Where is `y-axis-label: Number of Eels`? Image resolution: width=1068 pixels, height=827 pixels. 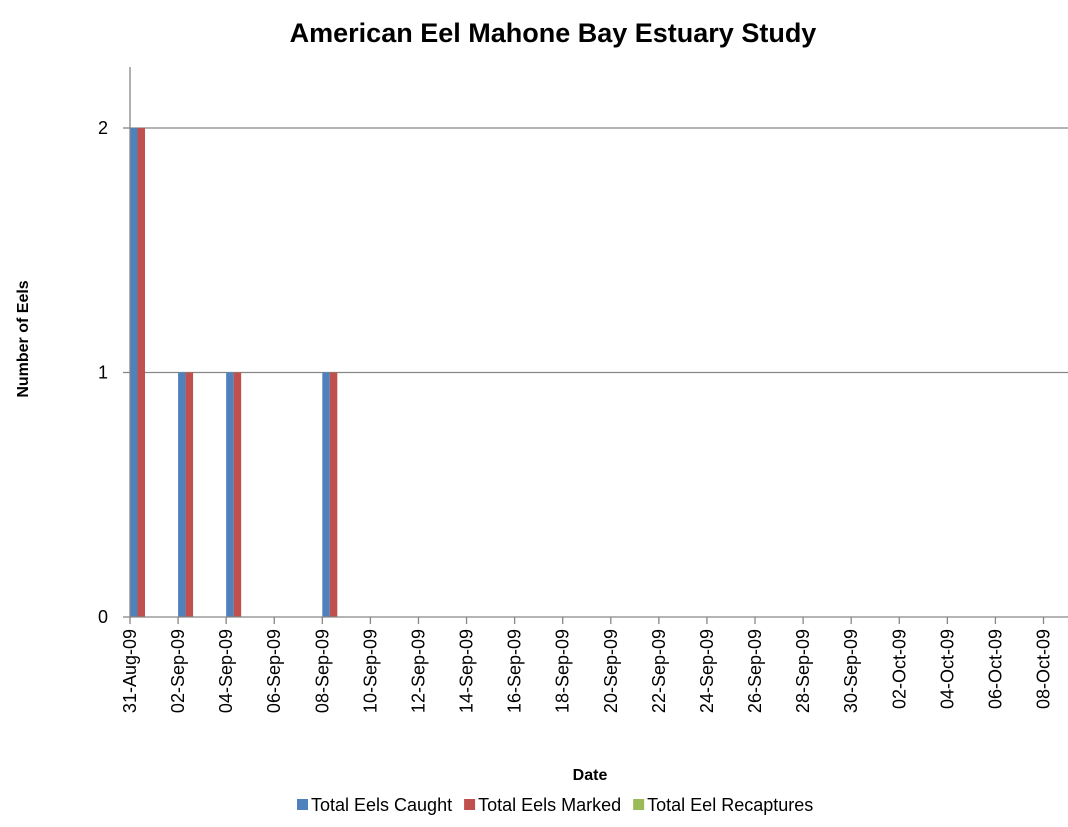 y-axis-label: Number of Eels is located at coordinates (23, 338).